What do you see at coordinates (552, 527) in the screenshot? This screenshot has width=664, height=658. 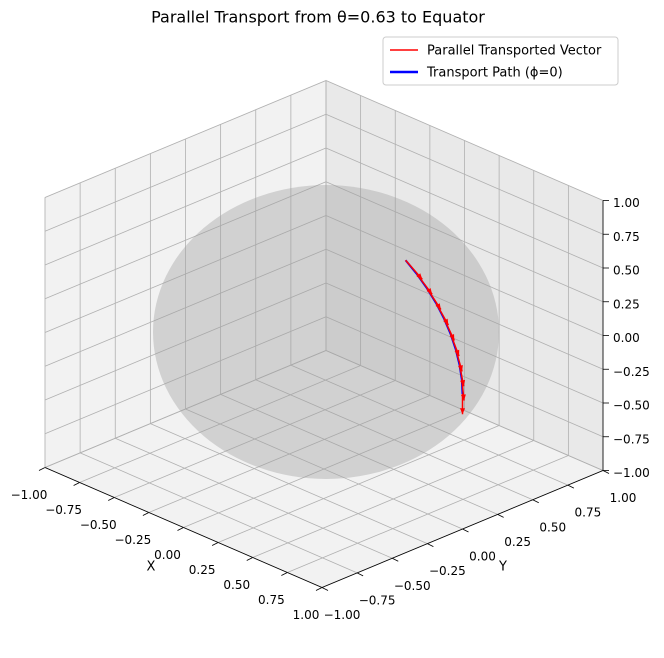 I see `y-tick-label: 0.50` at bounding box center [552, 527].